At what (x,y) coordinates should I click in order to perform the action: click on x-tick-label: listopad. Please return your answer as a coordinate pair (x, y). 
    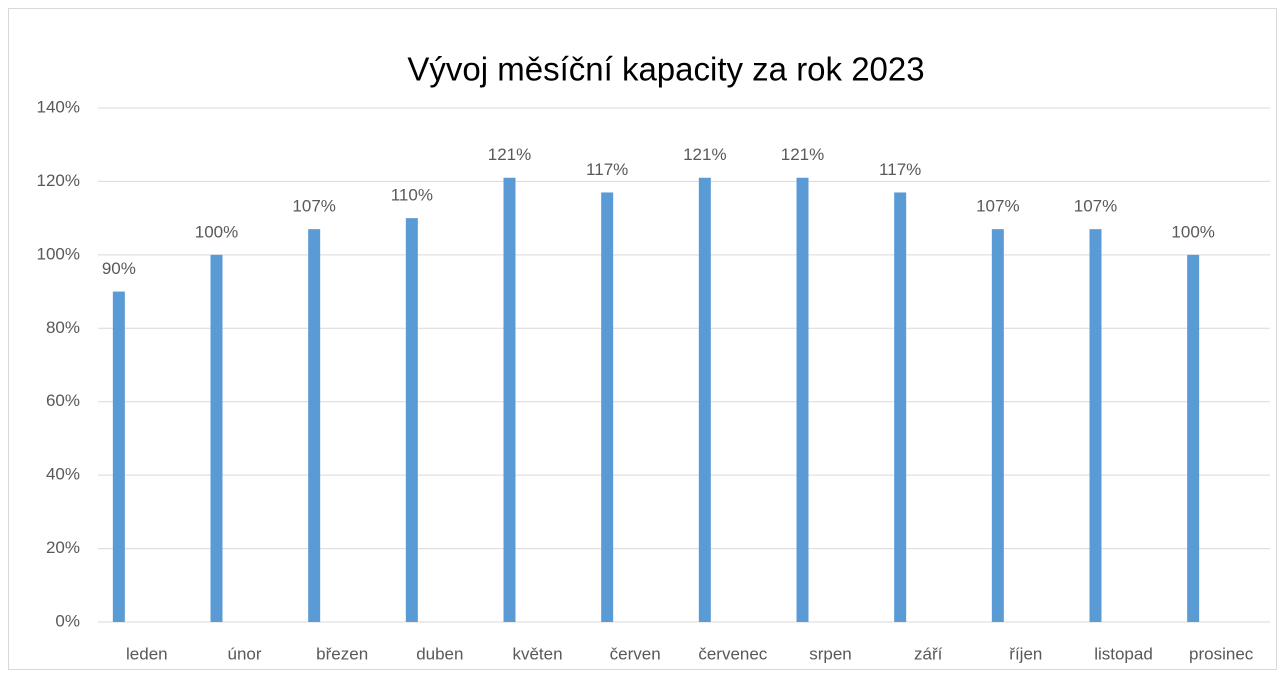
    Looking at the image, I should click on (1123, 653).